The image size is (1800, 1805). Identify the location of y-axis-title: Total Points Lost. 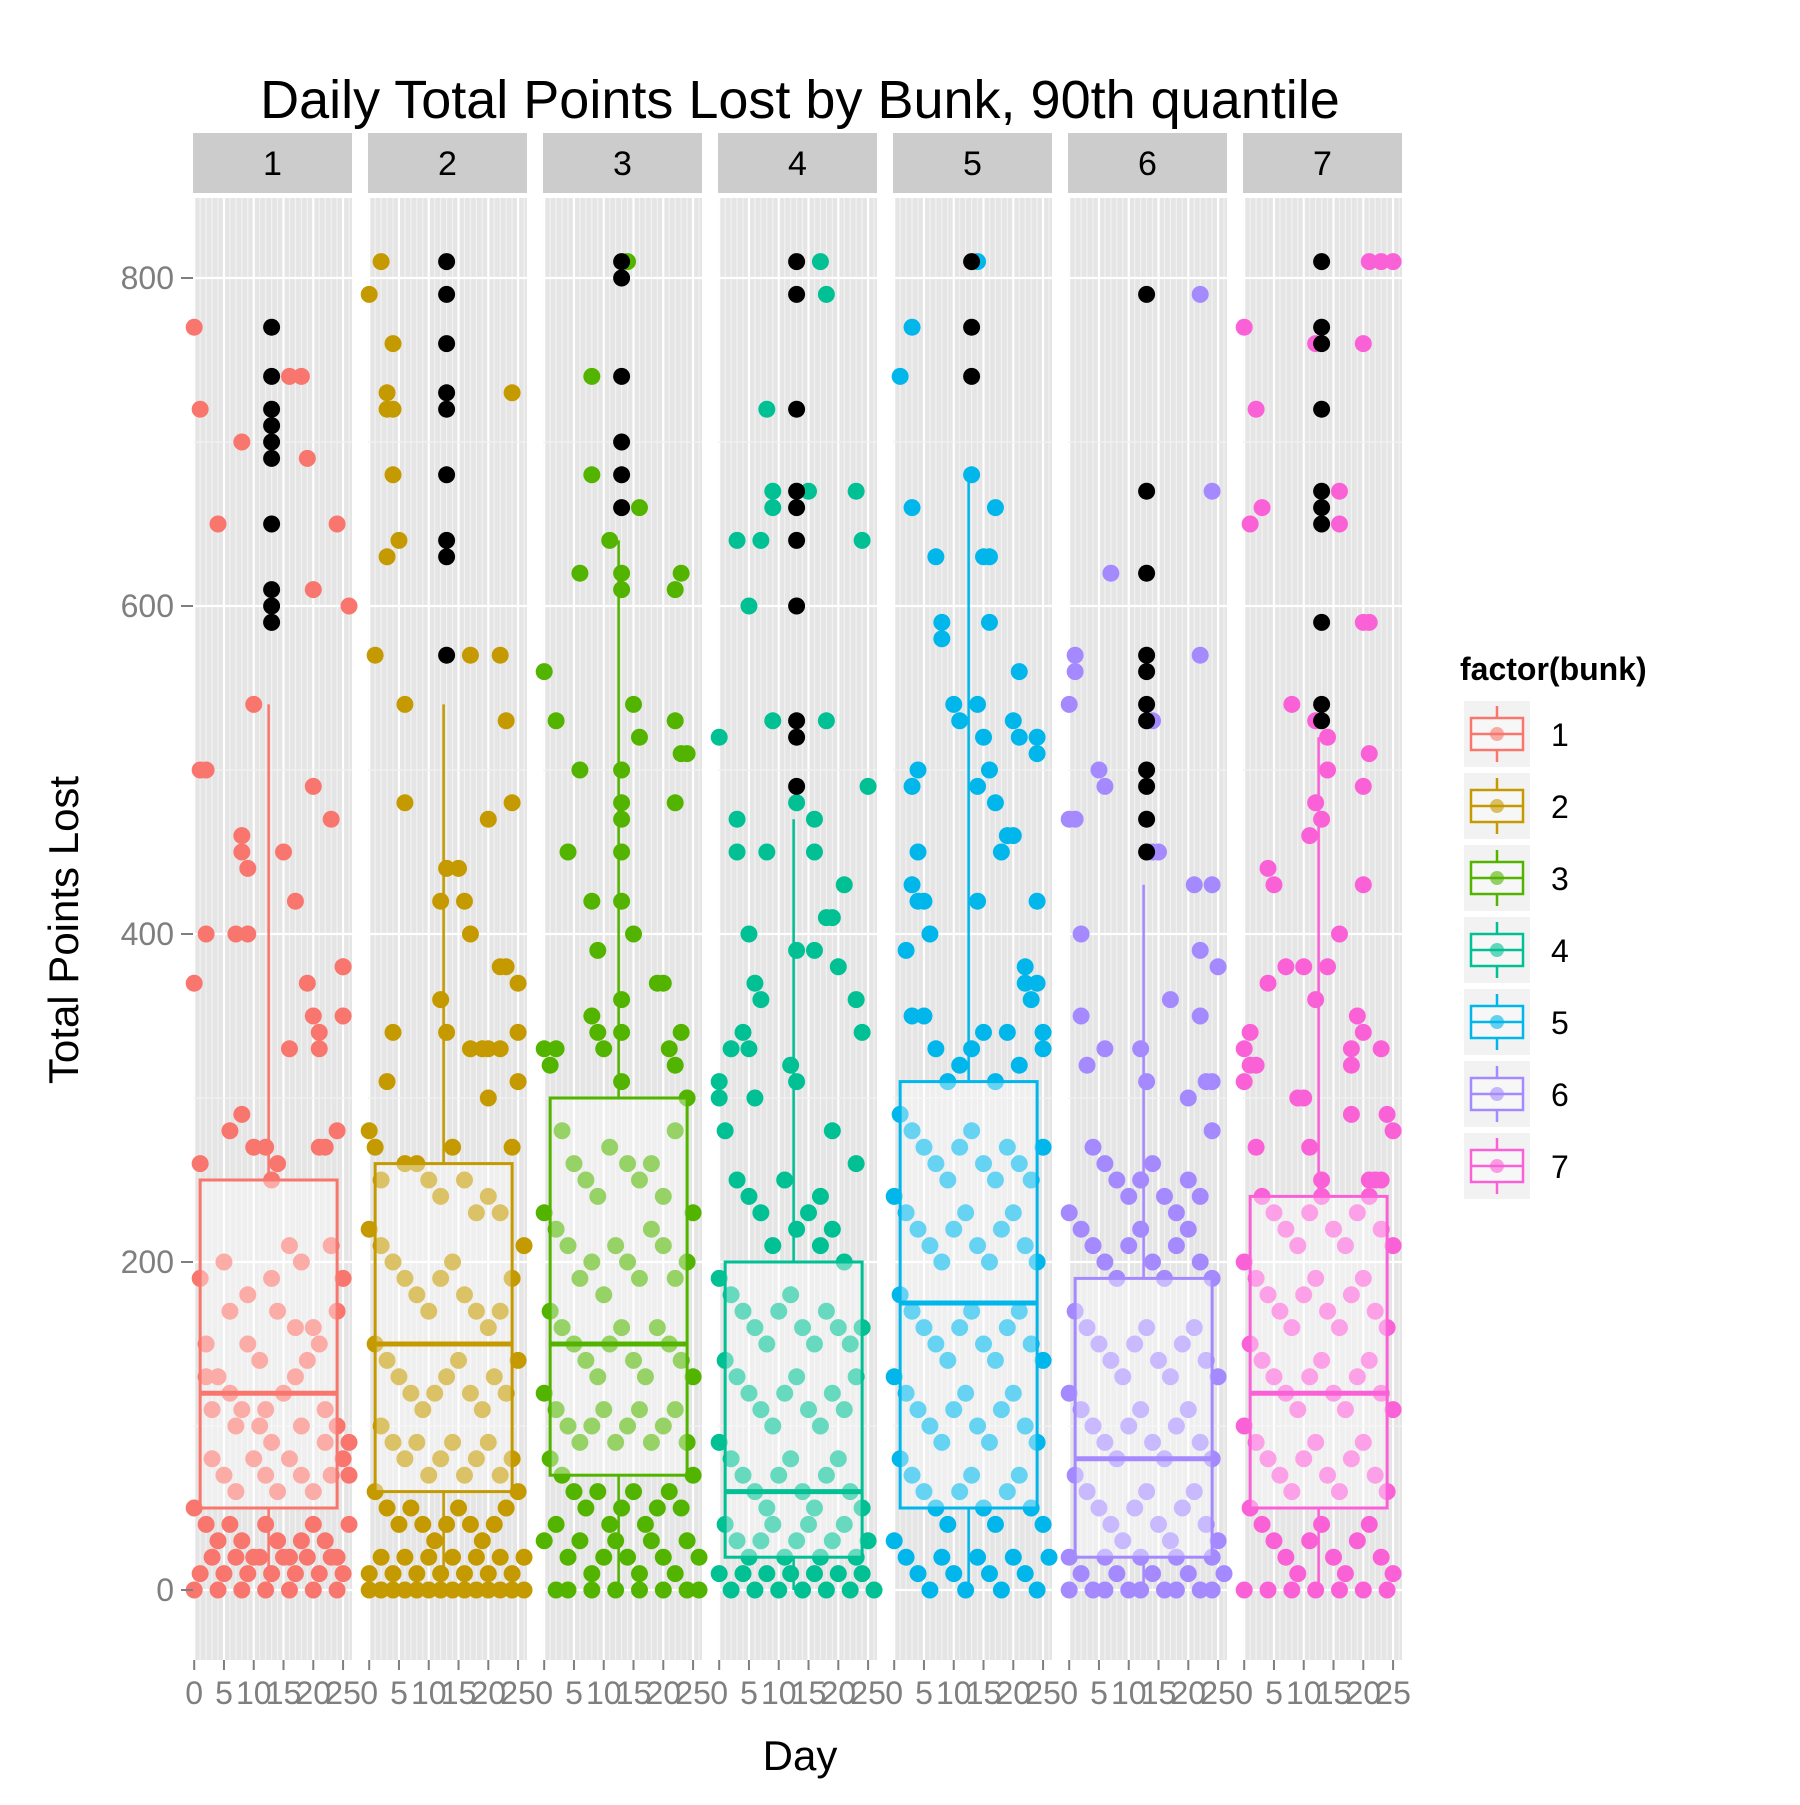
(63, 930).